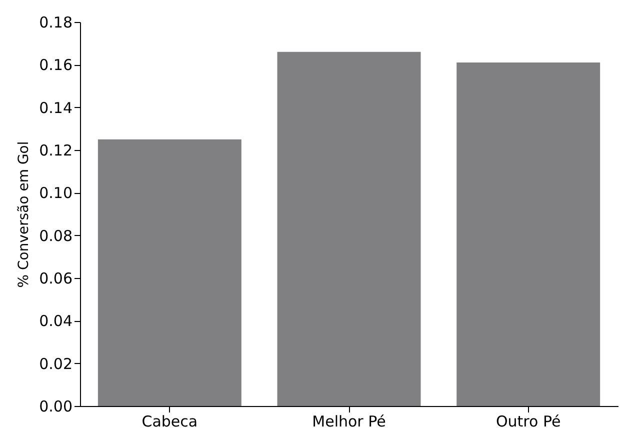 Image resolution: width=620 pixels, height=428 pixels. I want to click on x-tick-label: Cabeca, so click(170, 420).